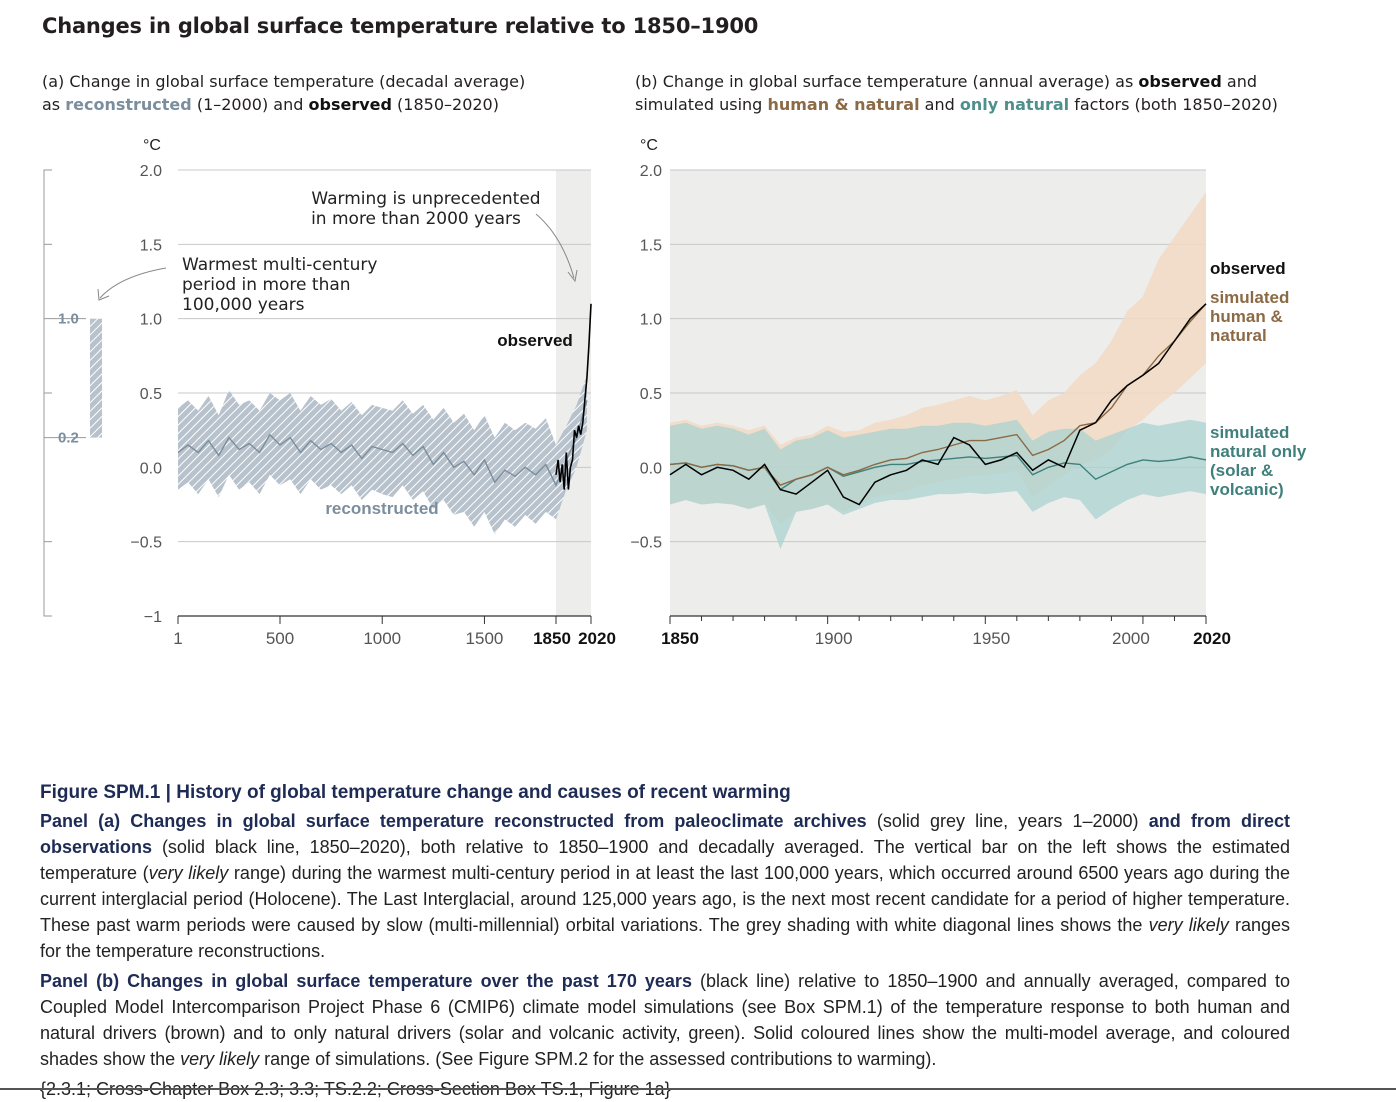  What do you see at coordinates (834, 638) in the screenshot?
I see `panel-b-x-tick-label: 1900` at bounding box center [834, 638].